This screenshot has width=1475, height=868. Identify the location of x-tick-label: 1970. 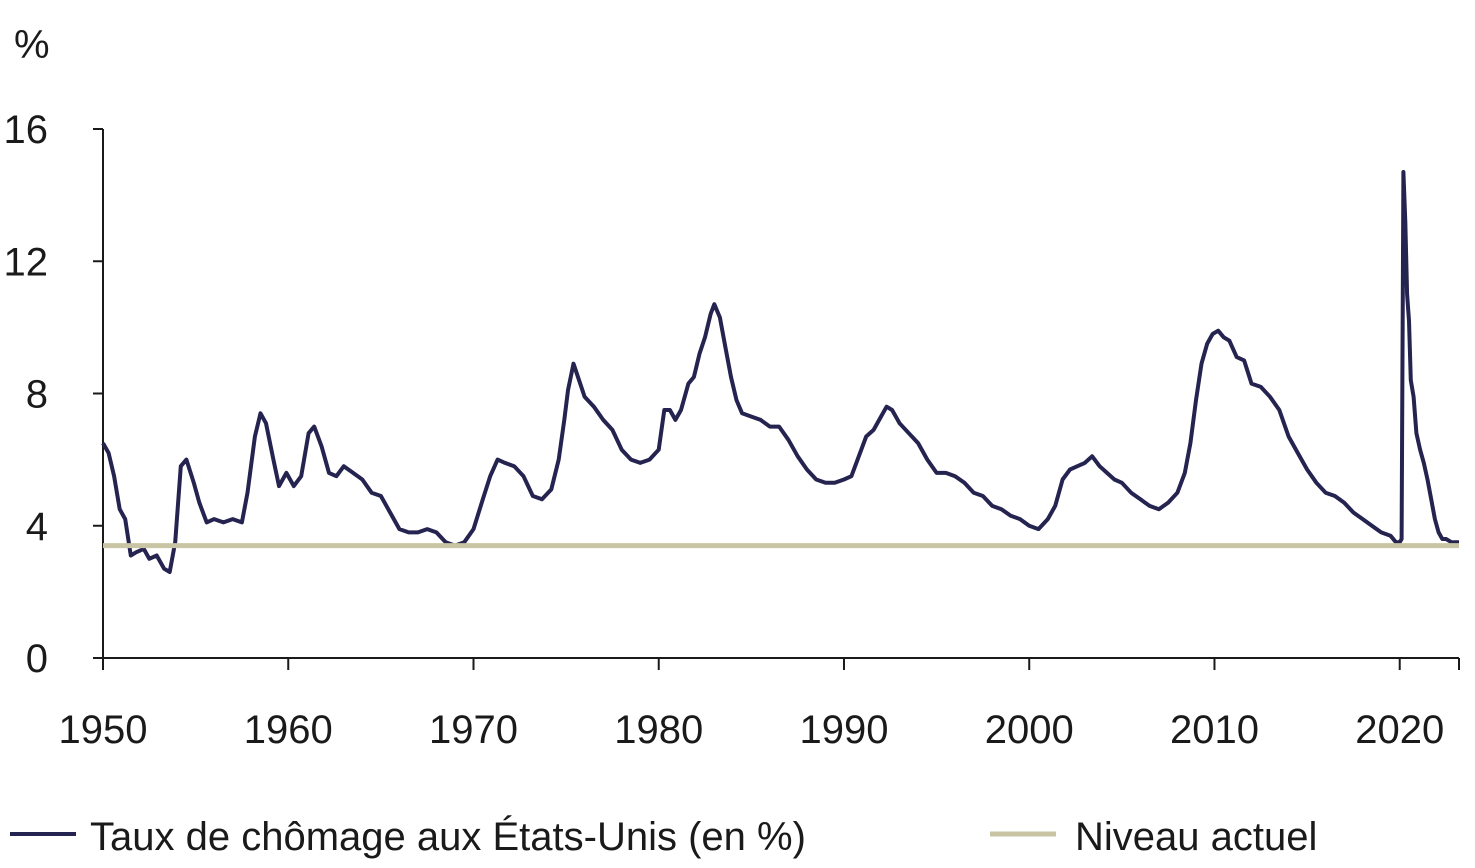
(473, 730).